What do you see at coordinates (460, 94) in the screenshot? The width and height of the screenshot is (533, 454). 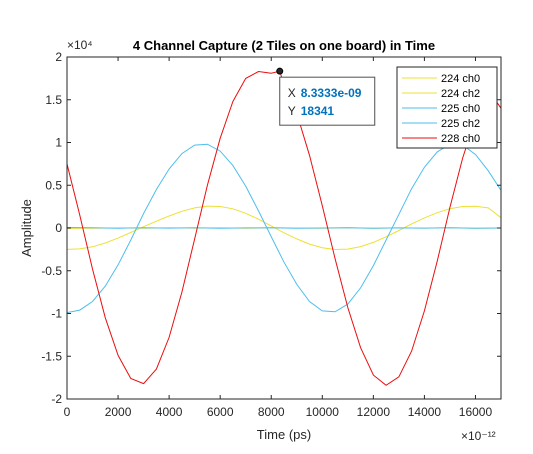 I see `legend-entry-label: 224 ch2` at bounding box center [460, 94].